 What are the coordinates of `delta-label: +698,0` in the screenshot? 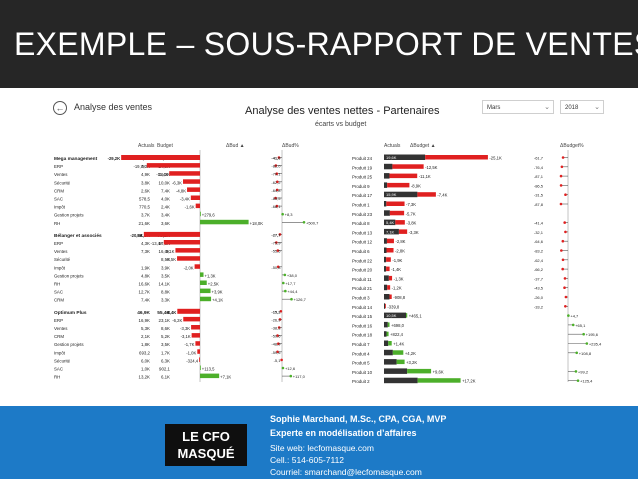 It's located at (398, 325).